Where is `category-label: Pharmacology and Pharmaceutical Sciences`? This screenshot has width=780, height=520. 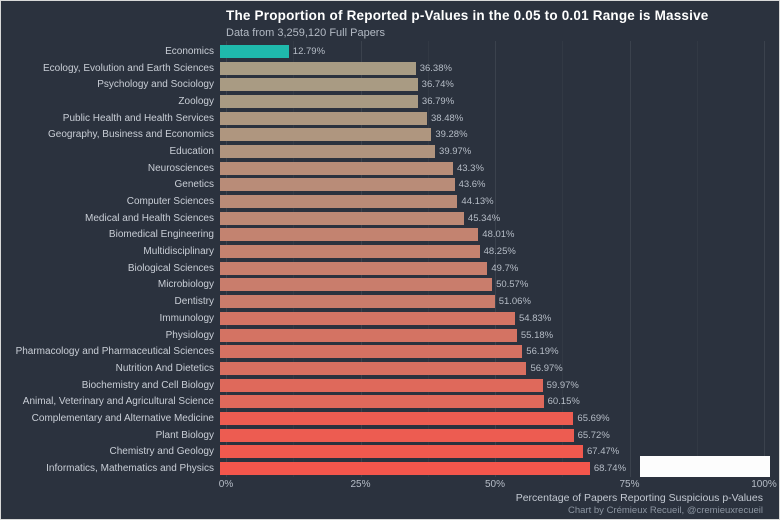 category-label: Pharmacology and Pharmaceutical Sciences is located at coordinates (114, 352).